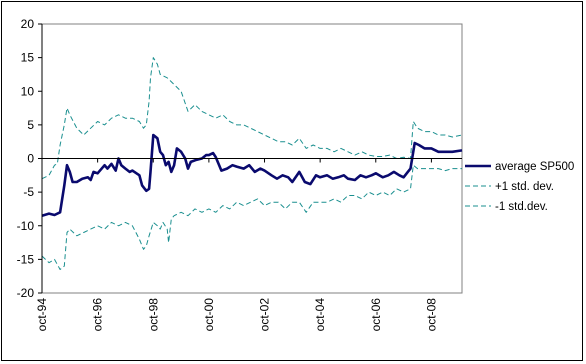 This screenshot has height=364, width=586. I want to click on x-tick-label: oct-94, so click(42, 315).